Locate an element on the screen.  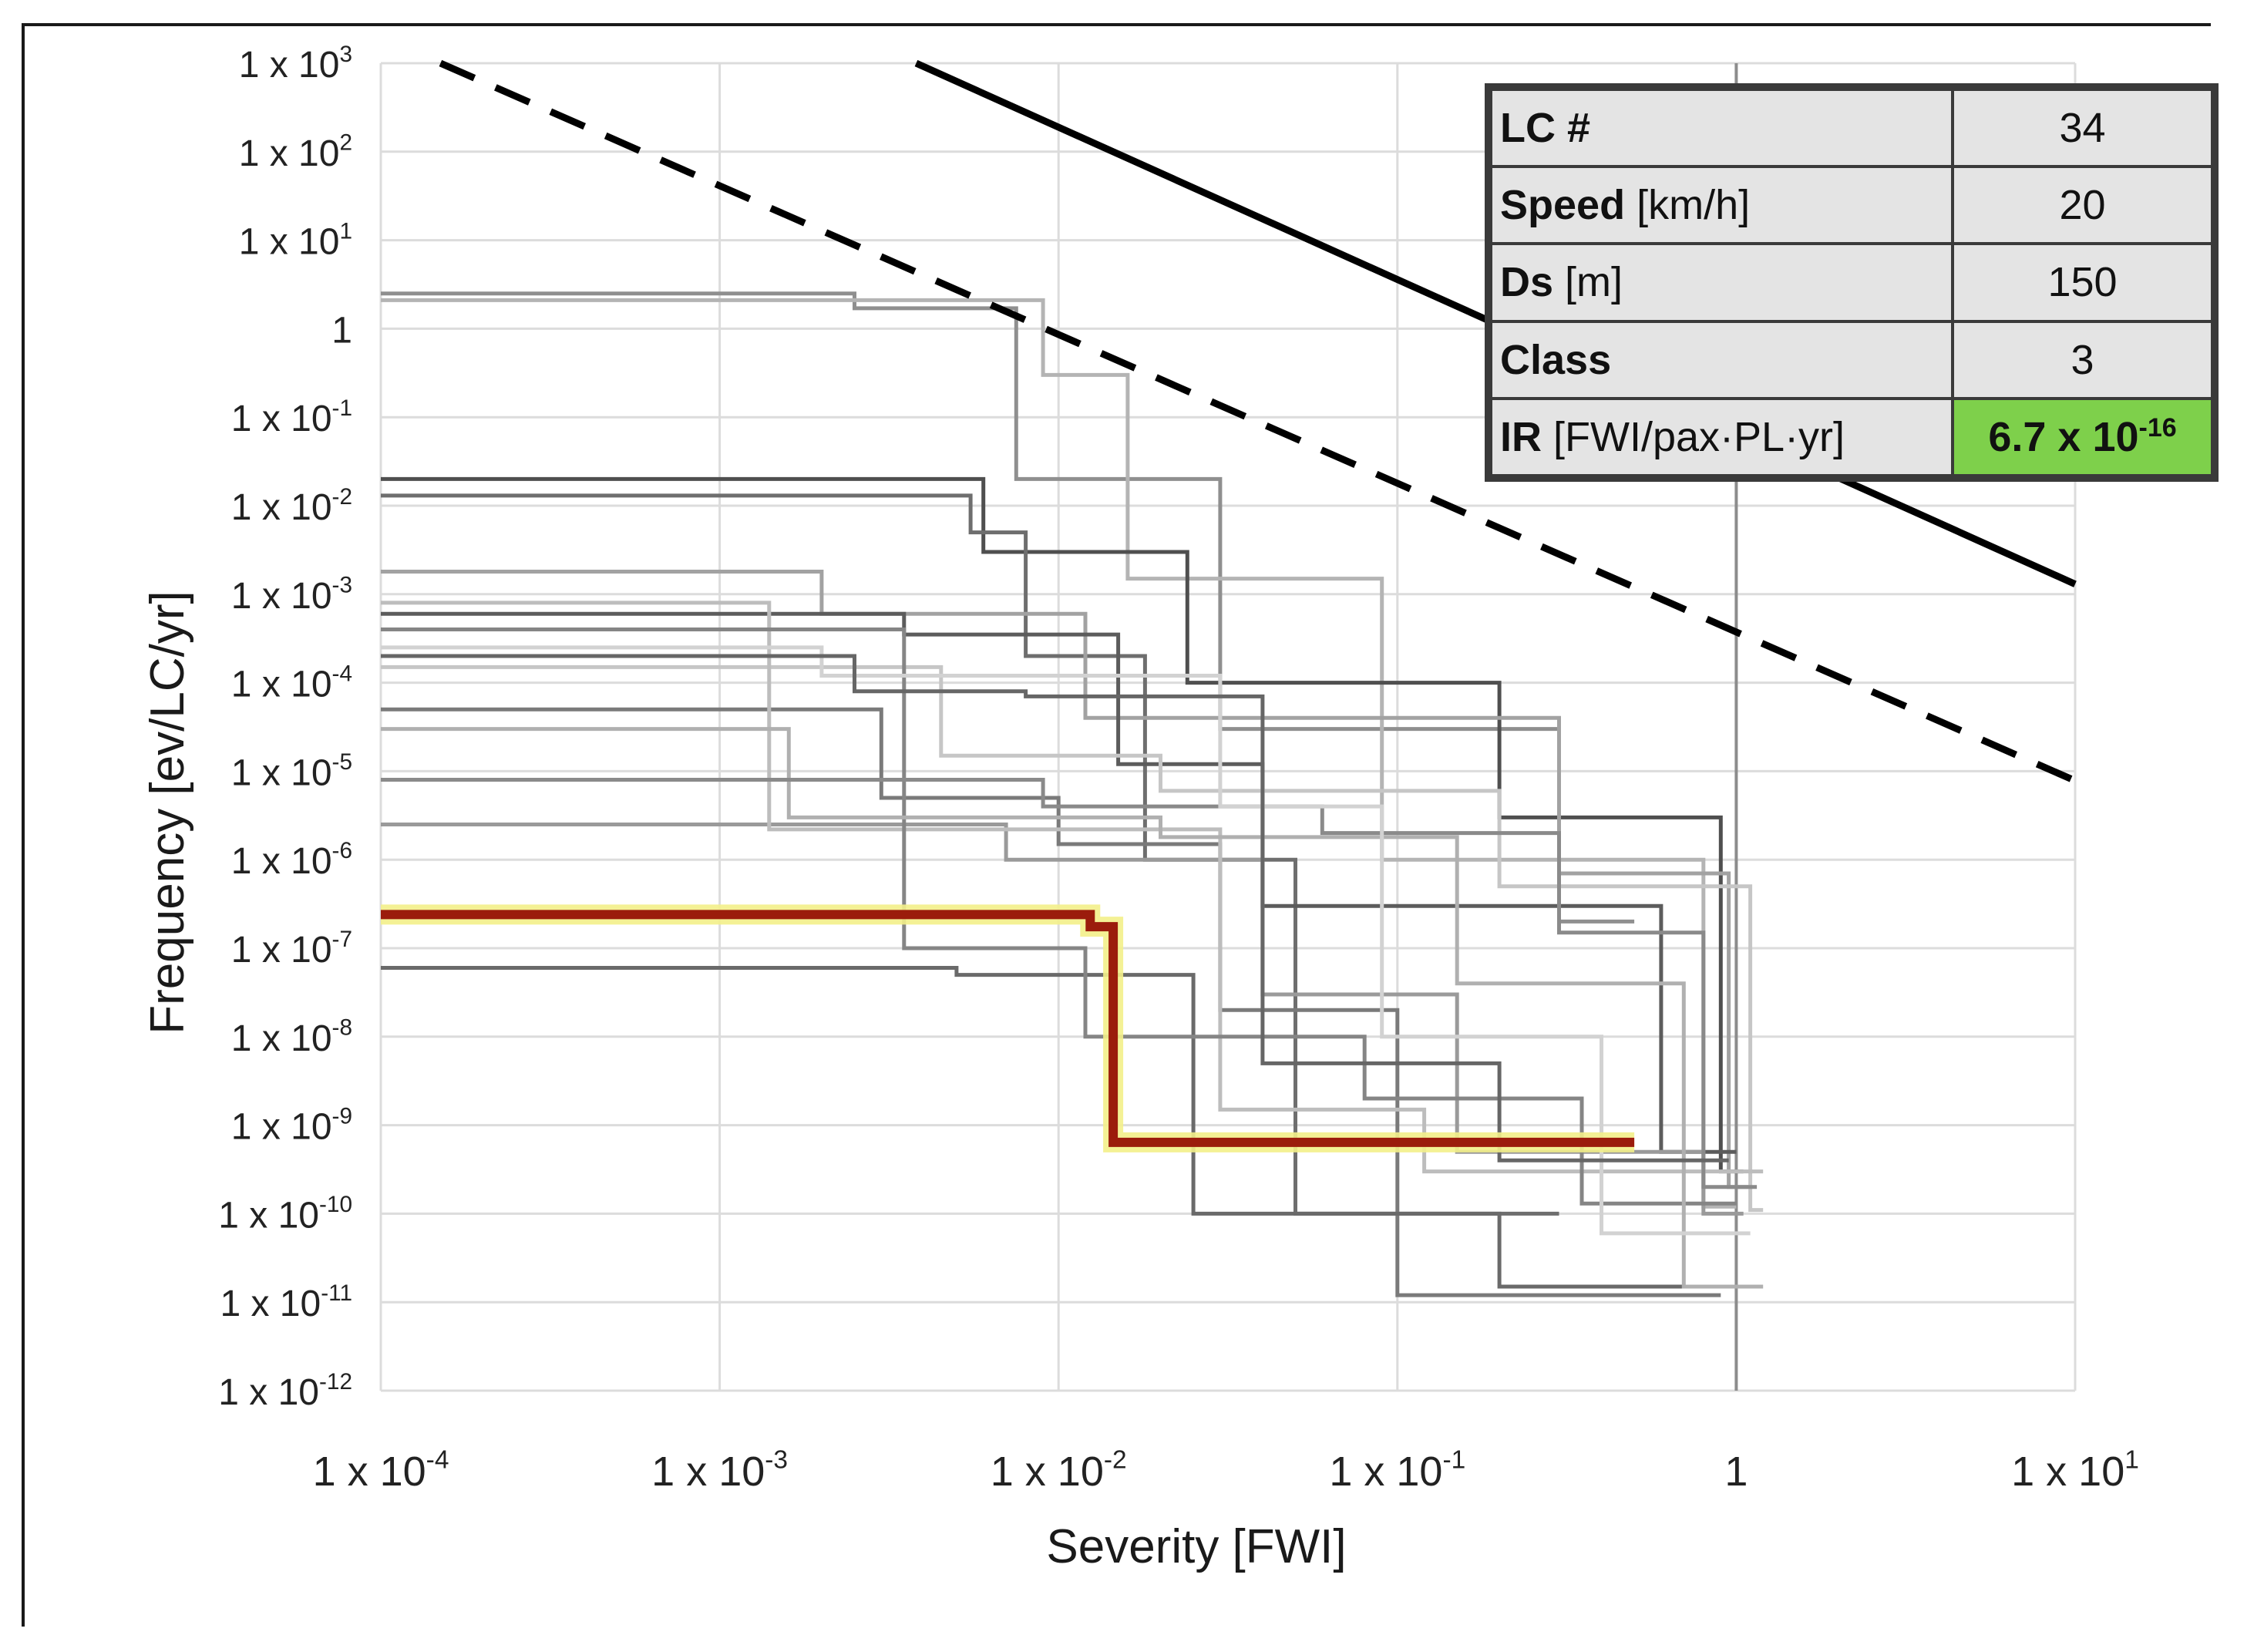
table-row-ds: Ds [m] 150 is located at coordinates (1851, 282).